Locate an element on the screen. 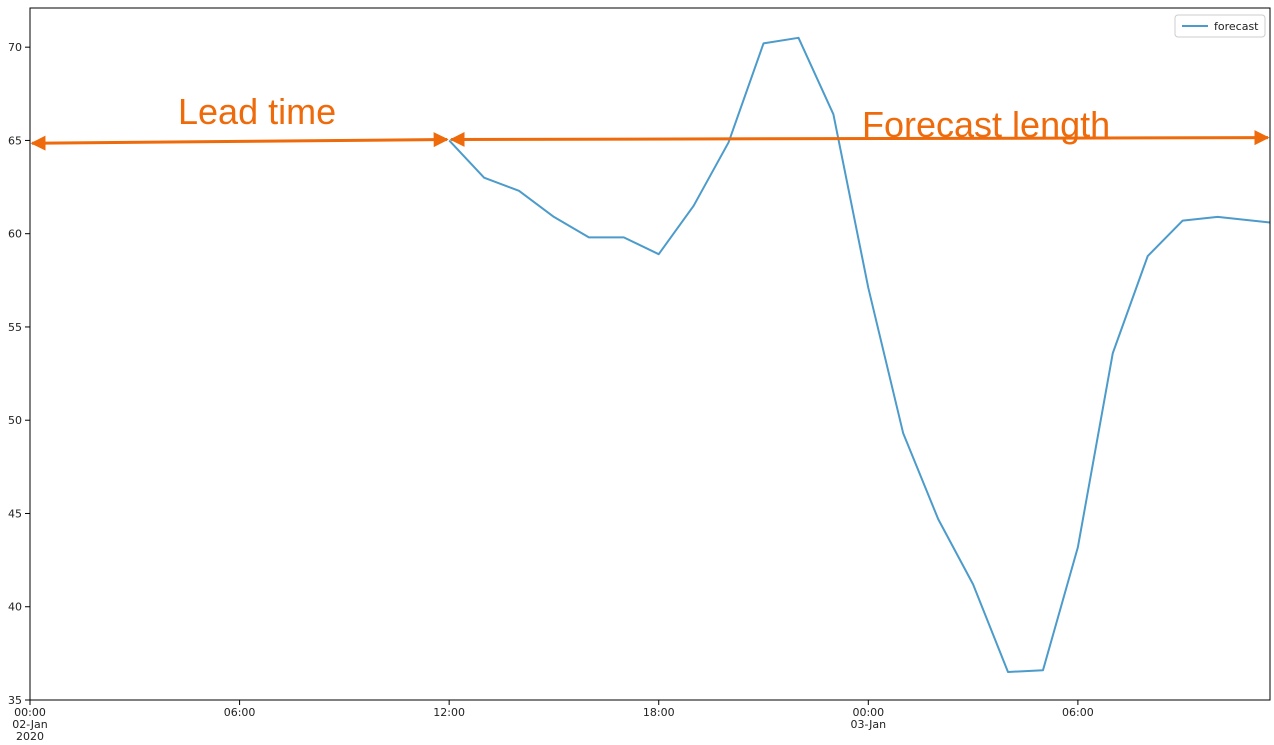 This screenshot has height=745, width=1274. y-tick-label: 45 is located at coordinates (15, 513).